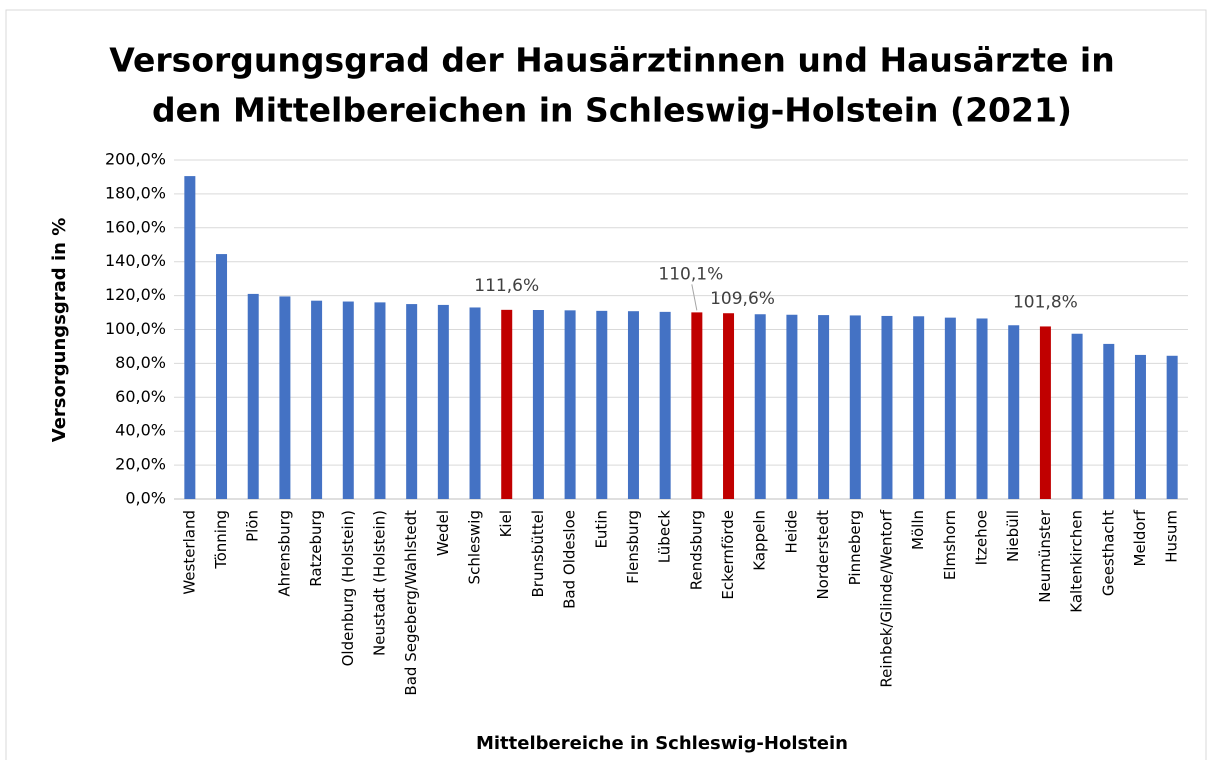 The image size is (1212, 760). What do you see at coordinates (140, 430) in the screenshot?
I see `y-tick-label: 40,0%` at bounding box center [140, 430].